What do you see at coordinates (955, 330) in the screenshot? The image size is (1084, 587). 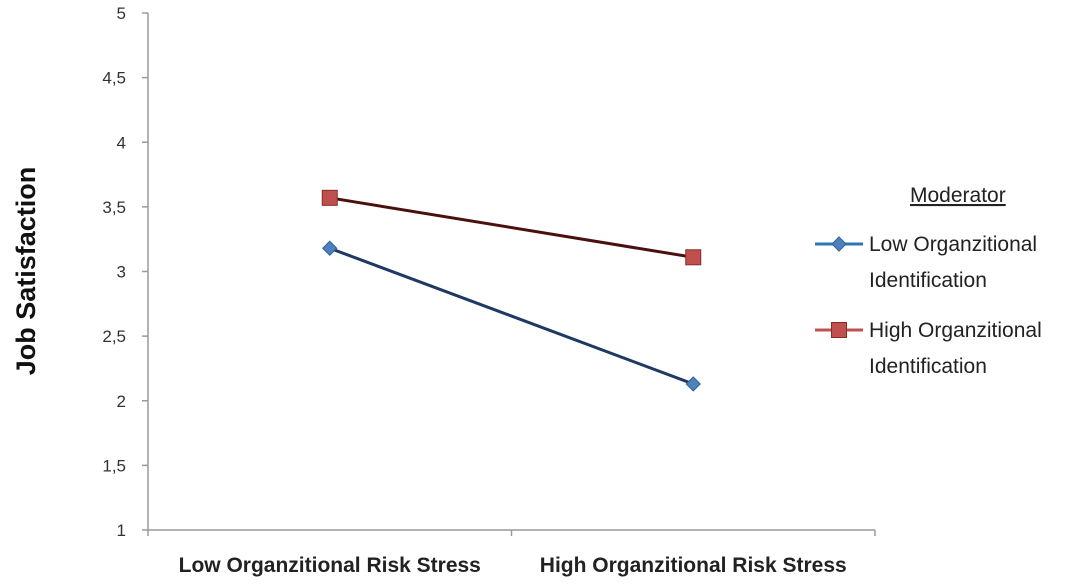 I see `legend-label: High Organzitional` at bounding box center [955, 330].